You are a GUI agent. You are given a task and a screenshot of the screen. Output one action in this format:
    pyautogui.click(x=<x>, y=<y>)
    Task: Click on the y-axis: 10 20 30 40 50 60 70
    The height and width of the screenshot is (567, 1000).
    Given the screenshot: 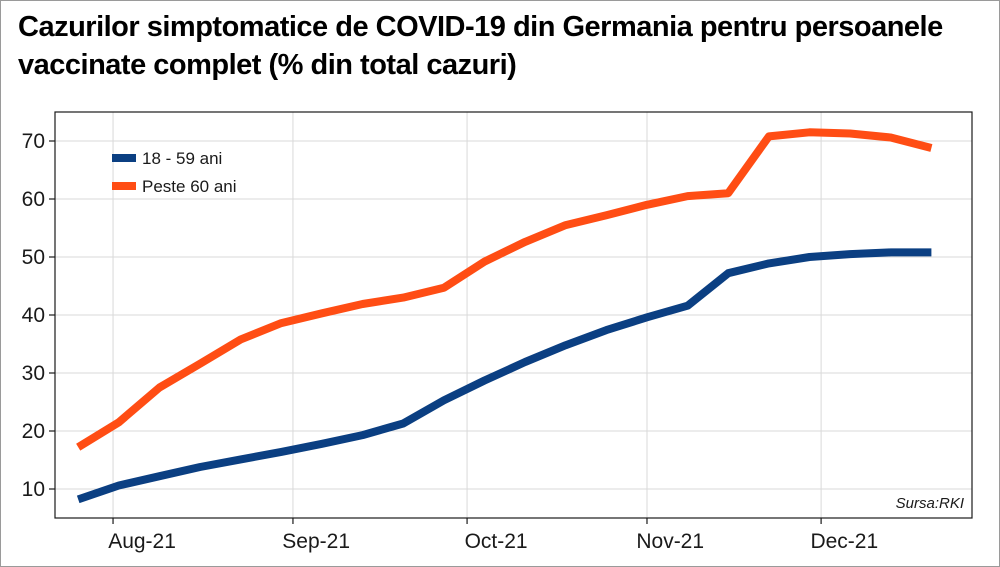 What is the action you would take?
    pyautogui.click(x=38, y=315)
    